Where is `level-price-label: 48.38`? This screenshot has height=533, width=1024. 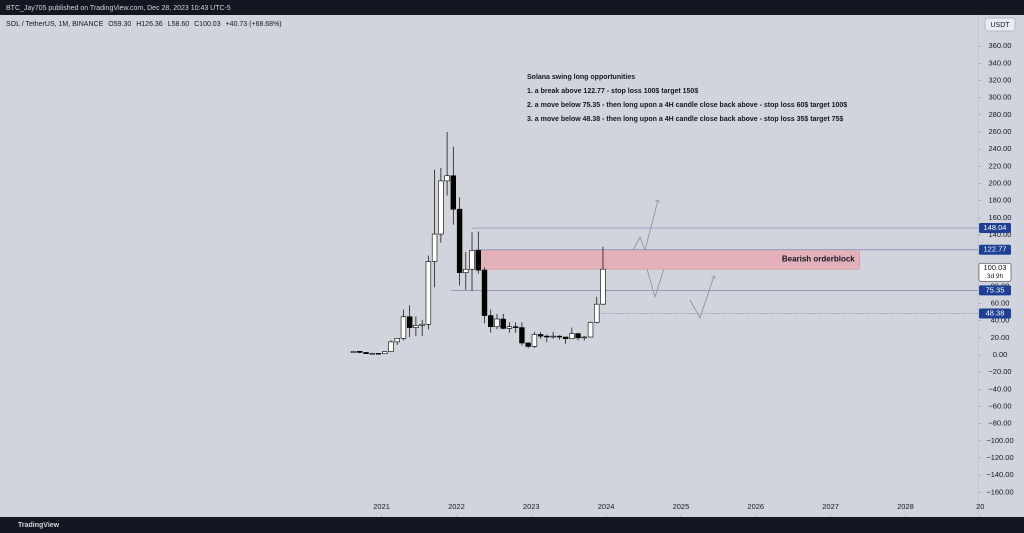 level-price-label: 48.38 is located at coordinates (995, 313).